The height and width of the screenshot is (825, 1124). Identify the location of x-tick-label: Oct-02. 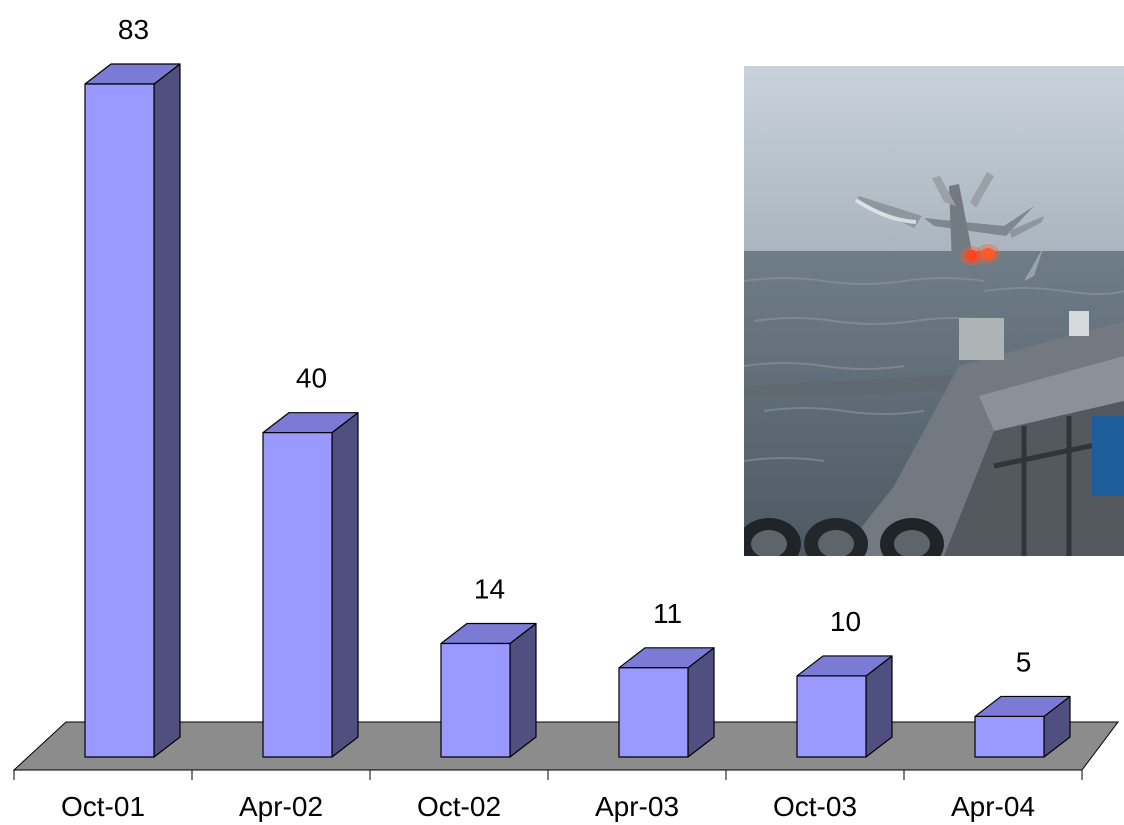
(459, 806).